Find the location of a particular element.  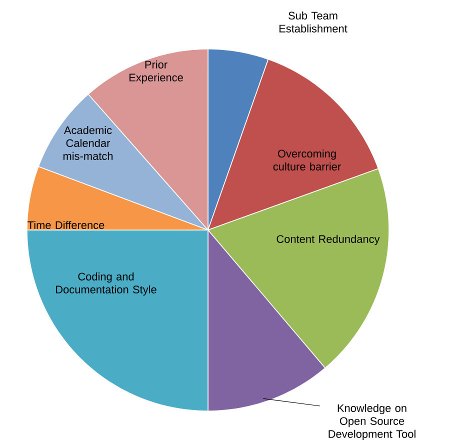

slice-label: Overcoming culture barrier is located at coordinates (307, 160).